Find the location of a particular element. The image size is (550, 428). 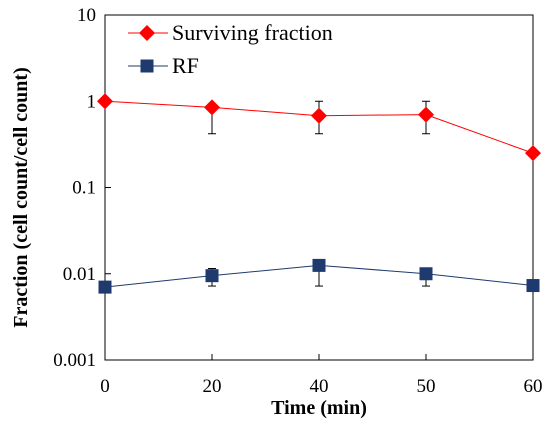

x-tick-label: 60 is located at coordinates (533, 386).